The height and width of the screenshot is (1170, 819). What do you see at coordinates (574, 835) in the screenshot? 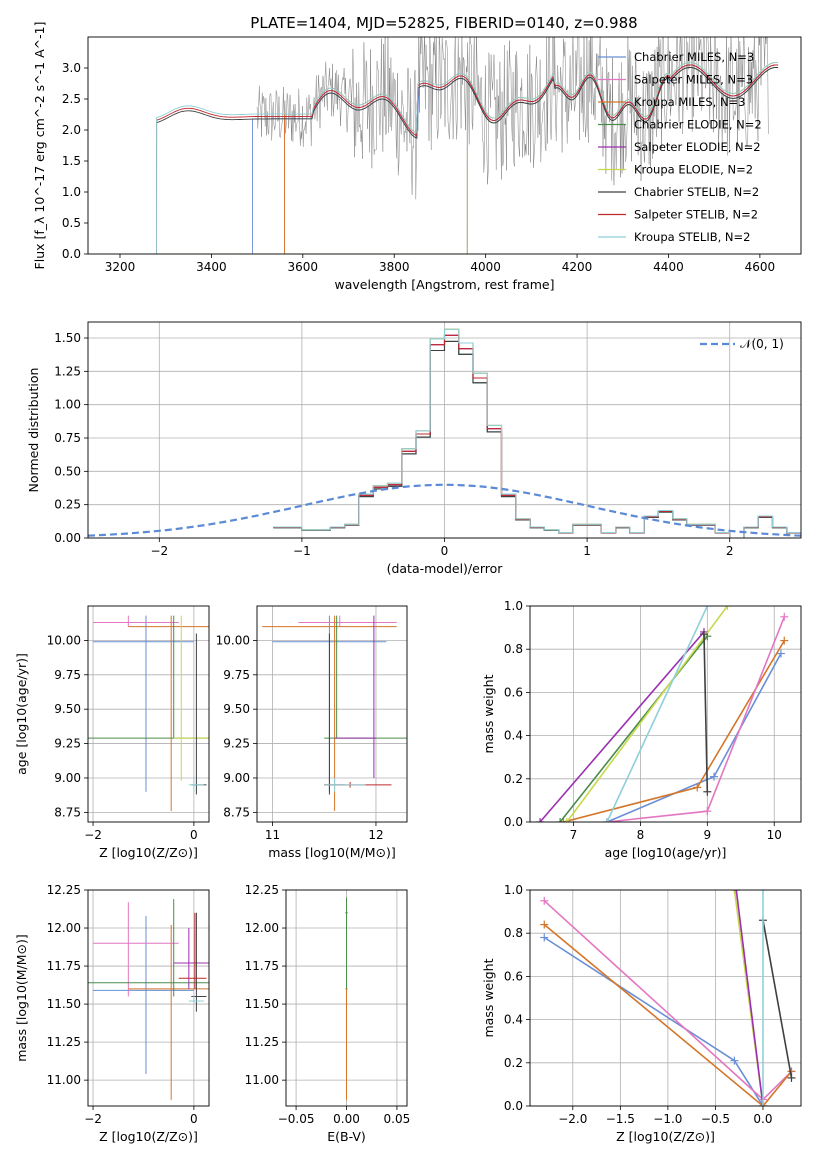
I see `x-tick-label: 7` at bounding box center [574, 835].